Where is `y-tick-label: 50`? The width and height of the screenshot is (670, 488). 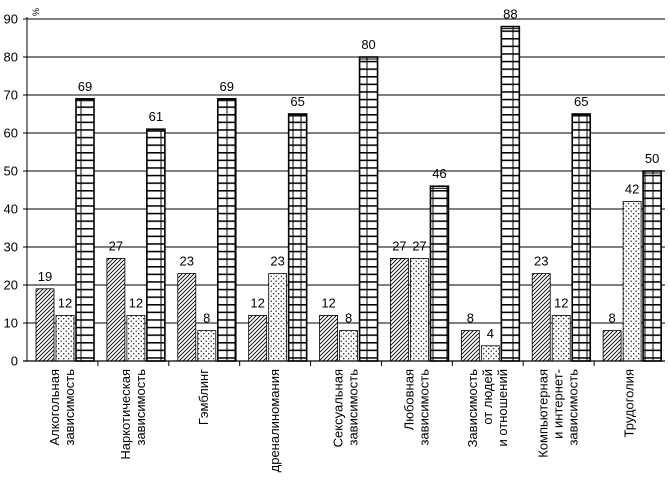
y-tick-label: 50 is located at coordinates (11, 171).